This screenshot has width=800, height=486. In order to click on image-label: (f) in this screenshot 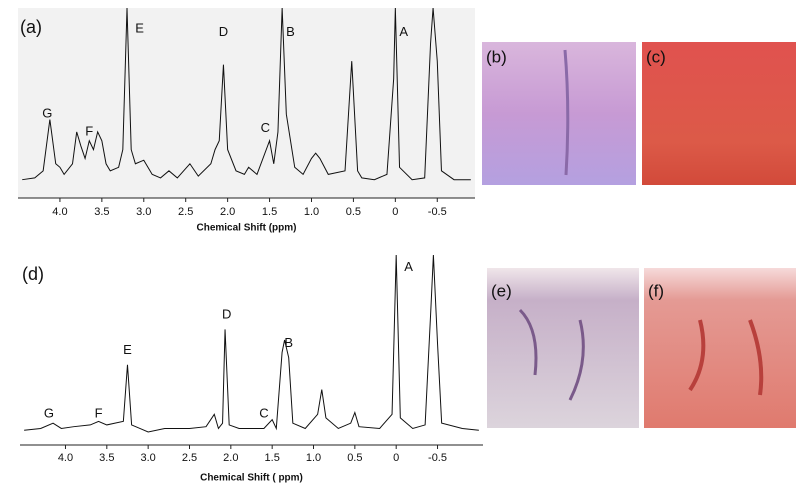, I will do `click(656, 290)`.